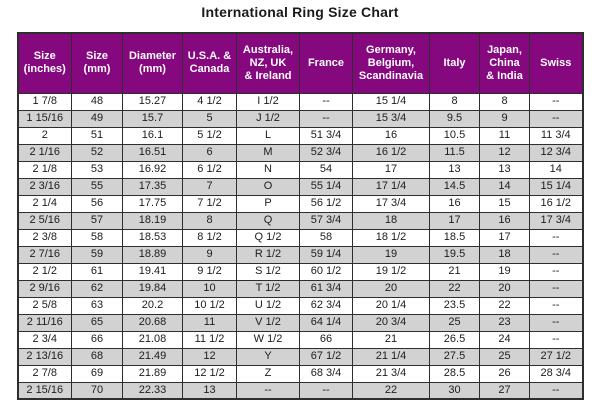 The width and height of the screenshot is (600, 419). Describe the element at coordinates (97, 305) in the screenshot. I see `table-cell: 63` at that location.